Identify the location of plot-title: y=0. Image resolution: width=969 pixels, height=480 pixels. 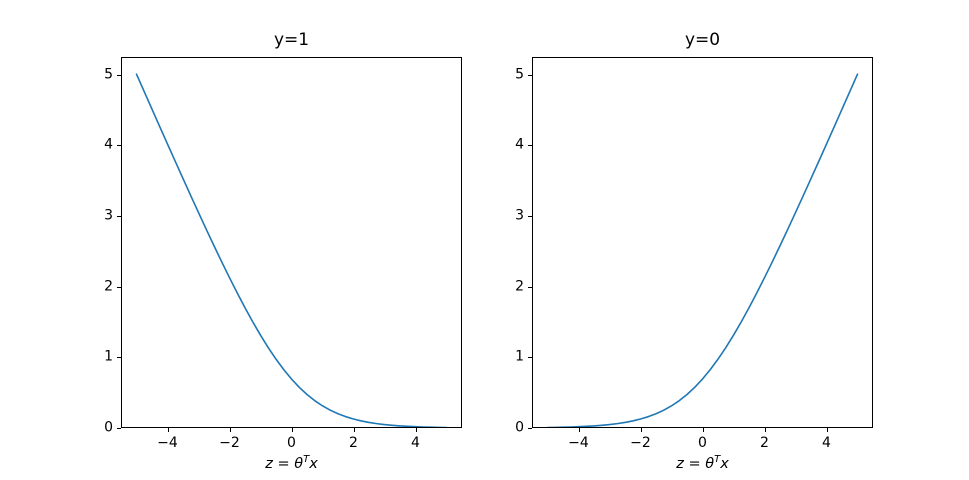
(702, 40).